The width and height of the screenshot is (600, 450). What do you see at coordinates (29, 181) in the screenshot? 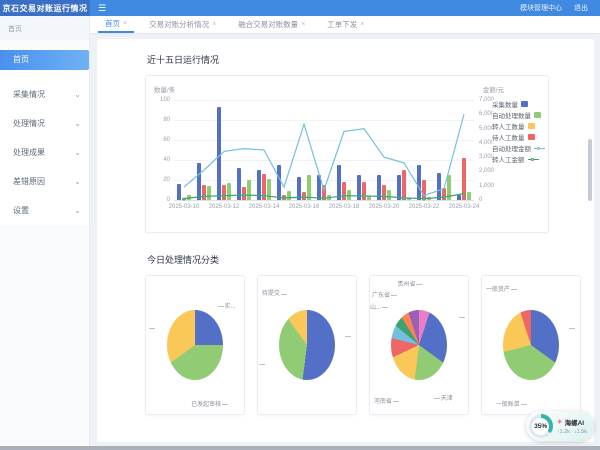
I see `sidebar-item-label: 差错原因` at bounding box center [29, 181].